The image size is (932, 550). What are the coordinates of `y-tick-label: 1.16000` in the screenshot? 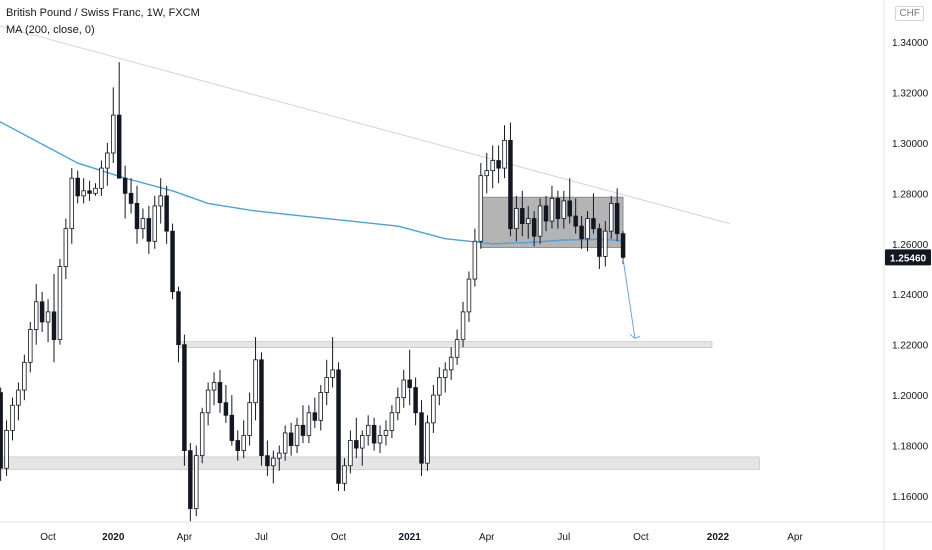 It's located at (910, 497).